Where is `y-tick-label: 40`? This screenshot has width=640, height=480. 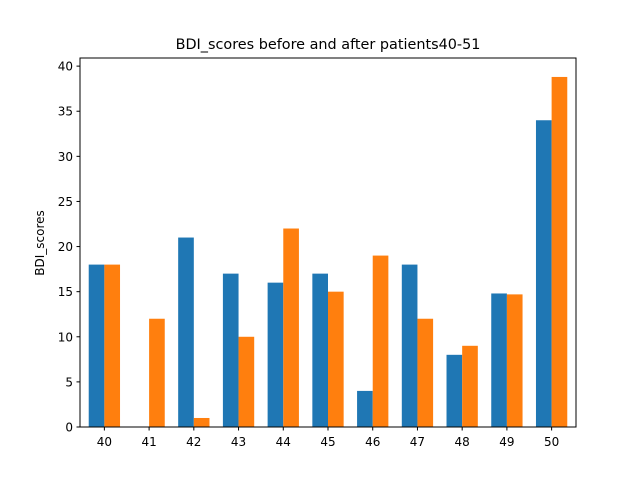 y-tick-label: 40 is located at coordinates (65, 67).